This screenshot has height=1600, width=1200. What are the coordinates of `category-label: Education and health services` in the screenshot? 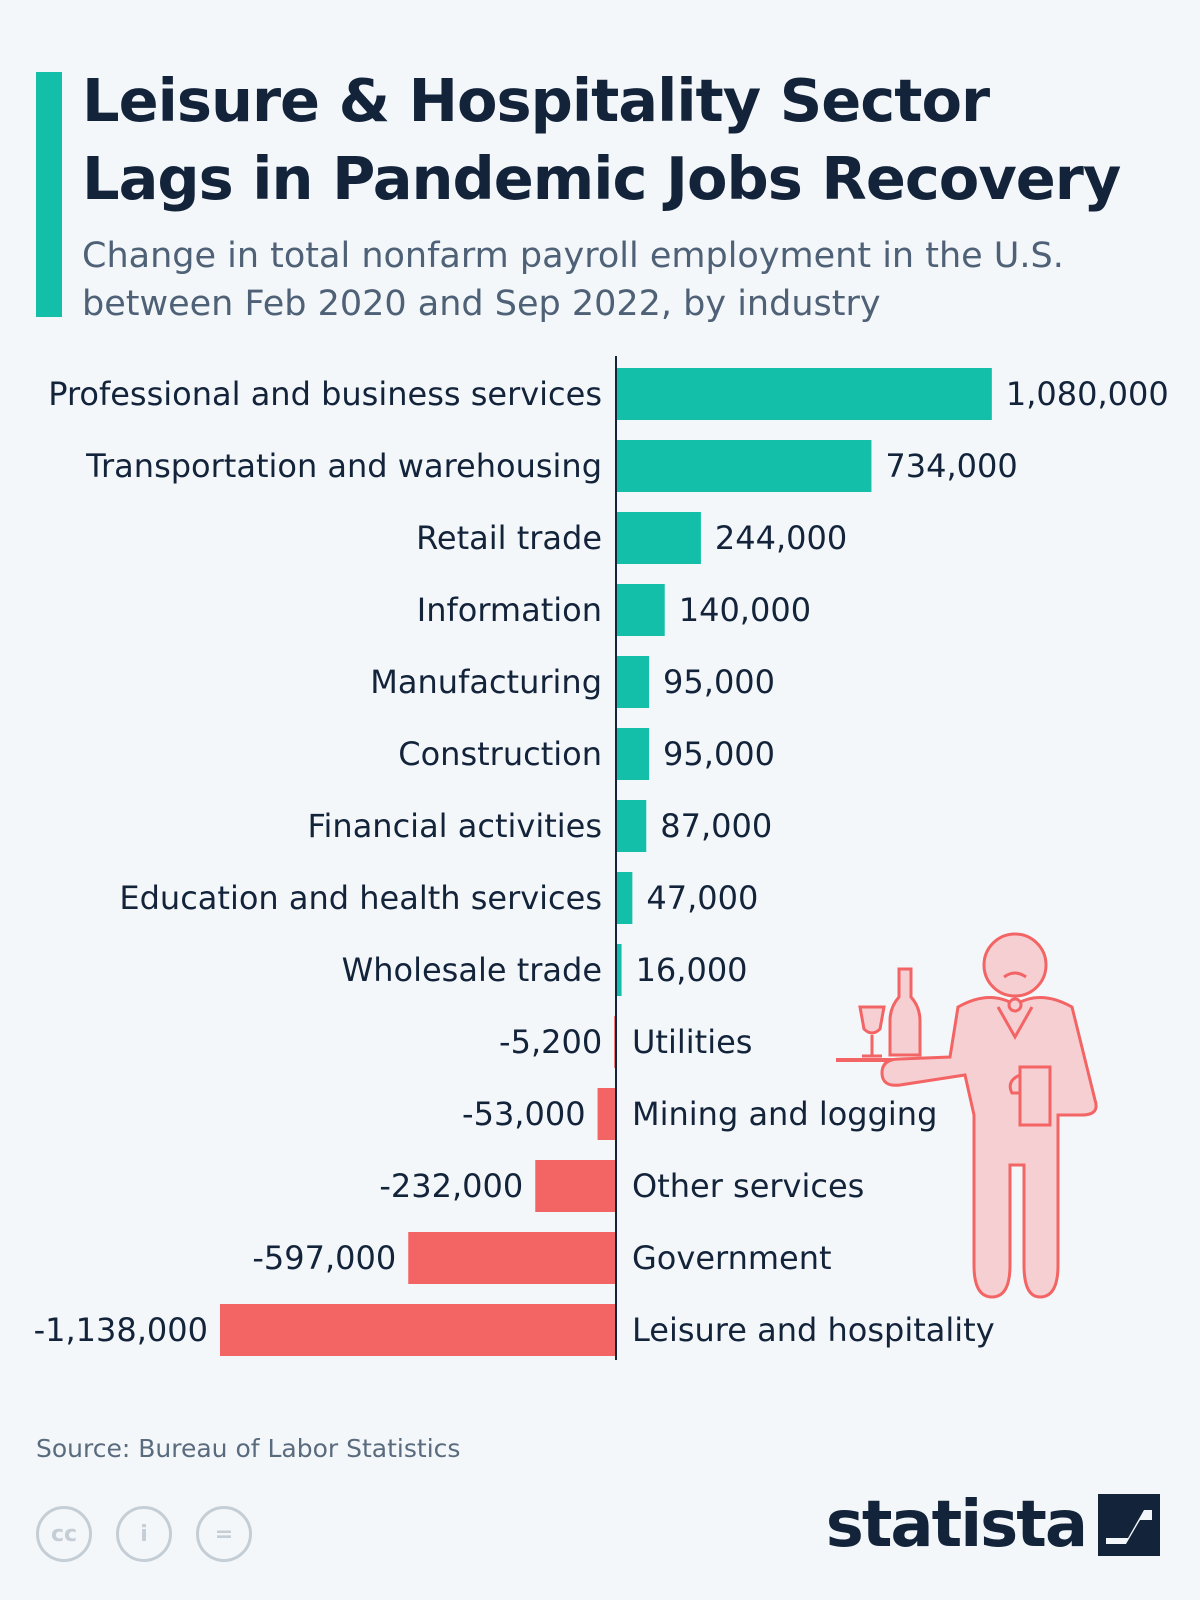 It's located at (360, 898).